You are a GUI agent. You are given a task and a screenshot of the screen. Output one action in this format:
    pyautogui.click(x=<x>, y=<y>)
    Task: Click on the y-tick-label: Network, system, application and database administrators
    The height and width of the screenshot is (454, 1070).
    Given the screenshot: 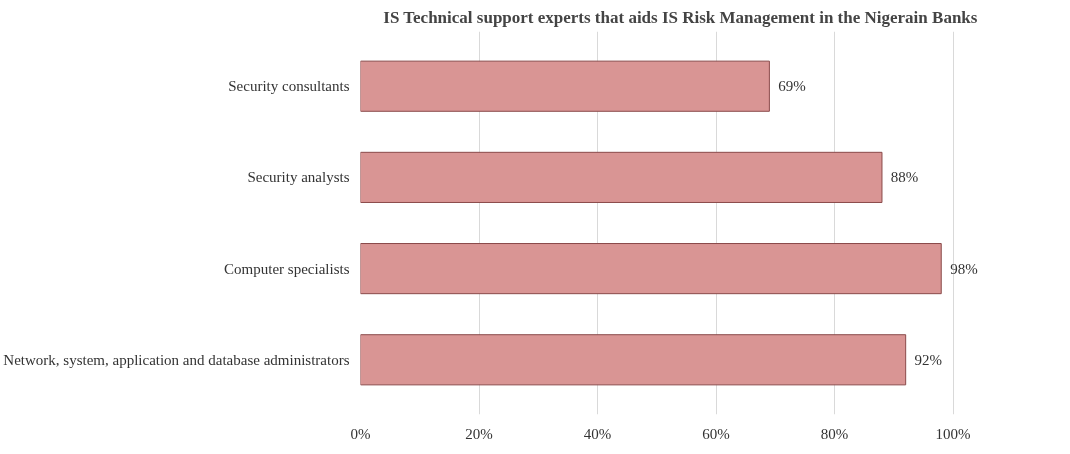 What is the action you would take?
    pyautogui.click(x=176, y=359)
    